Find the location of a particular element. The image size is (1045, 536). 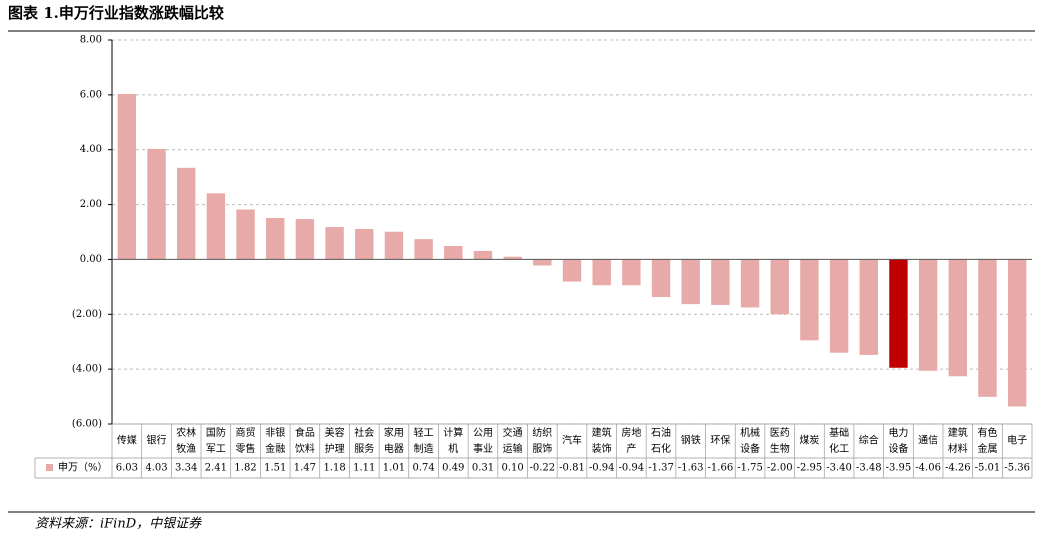

x-tick-label: 电子 is located at coordinates (1017, 440).